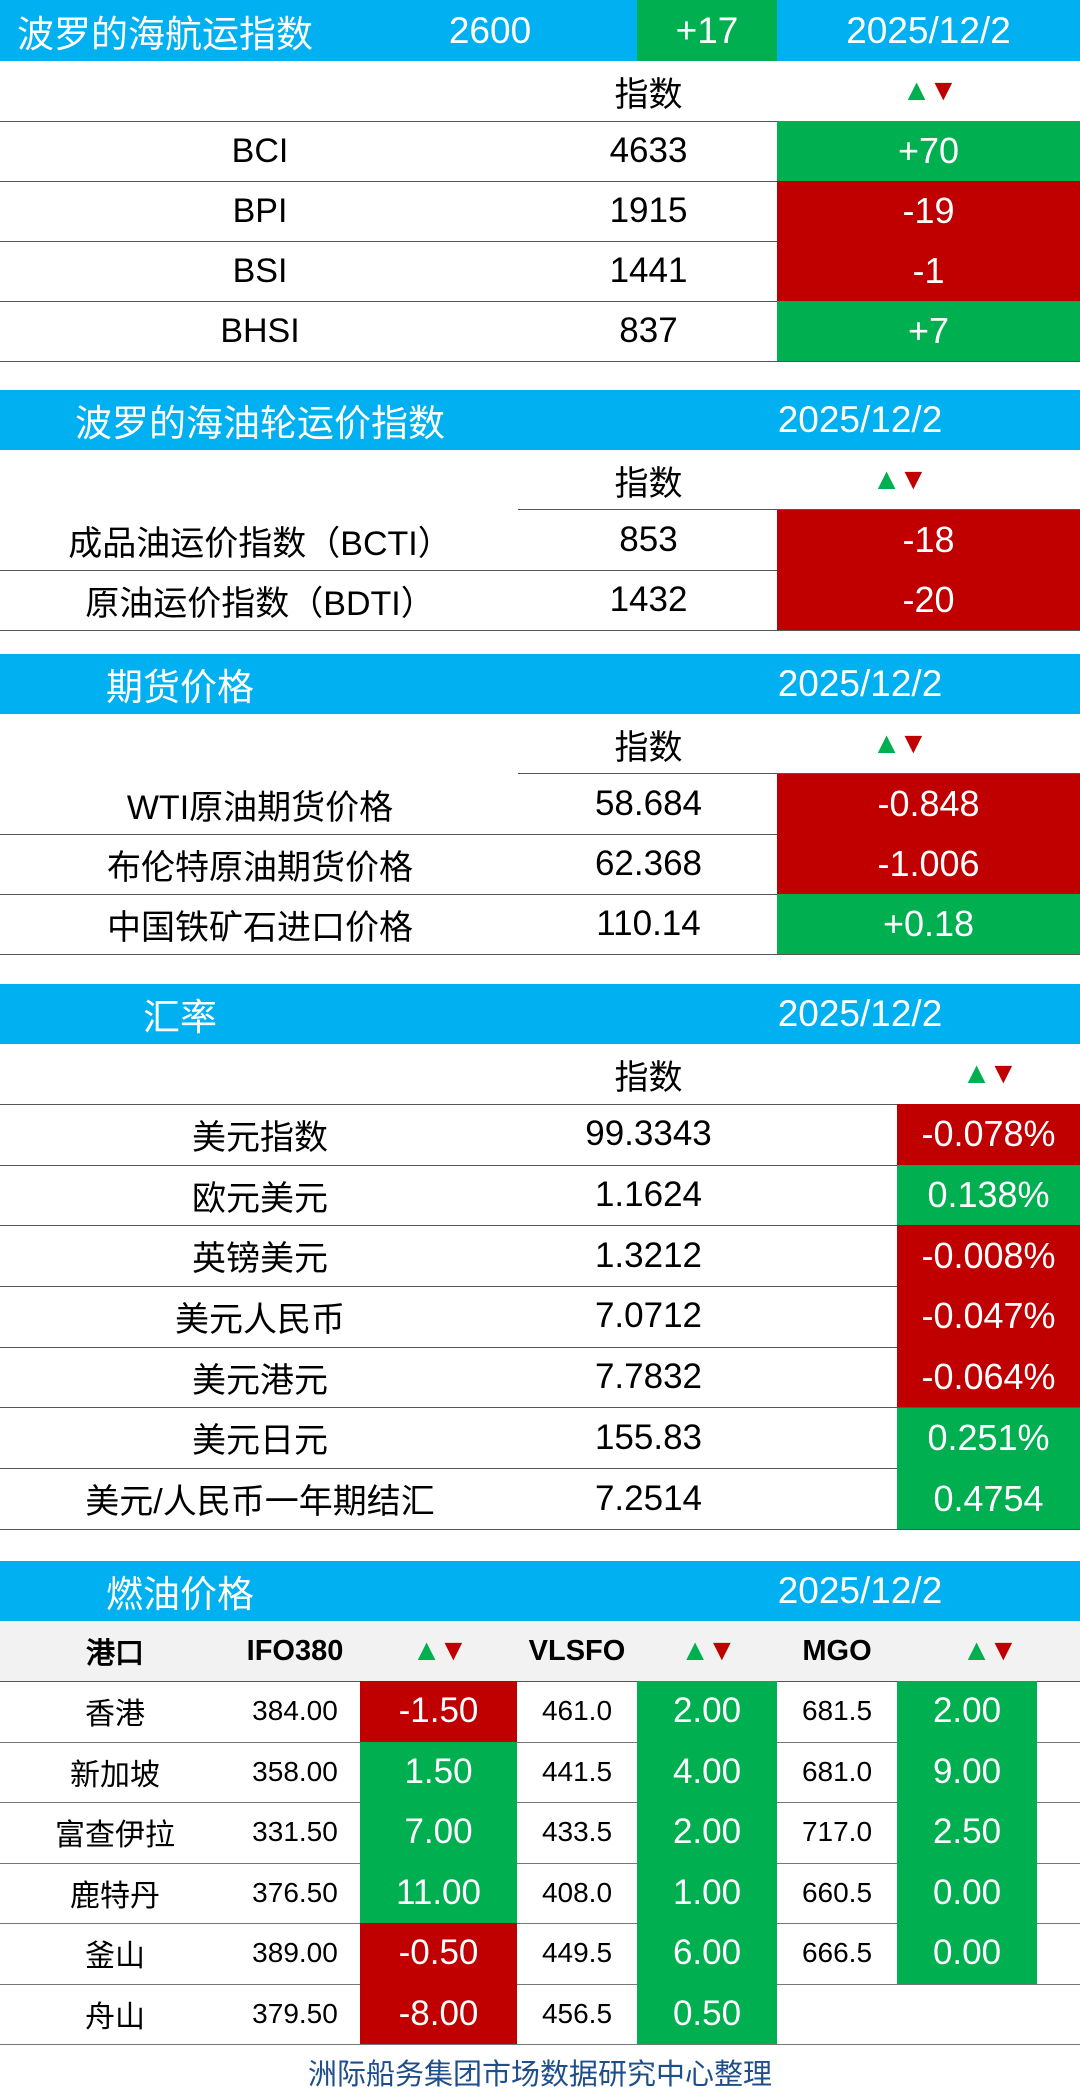  What do you see at coordinates (115, 1836) in the screenshot?
I see `fuel-port: 富查伊拉` at bounding box center [115, 1836].